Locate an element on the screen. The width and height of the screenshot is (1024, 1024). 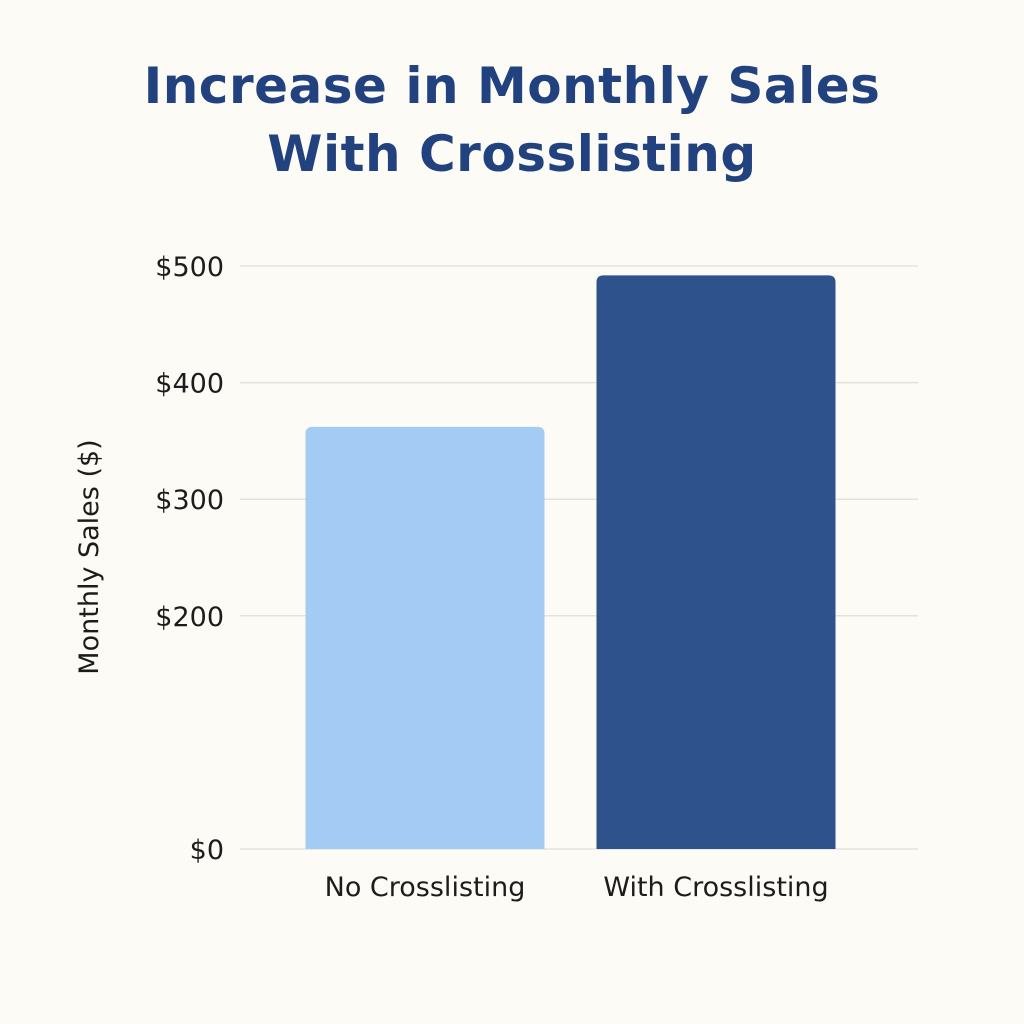
bar-no-crosslisting is located at coordinates (425, 637).